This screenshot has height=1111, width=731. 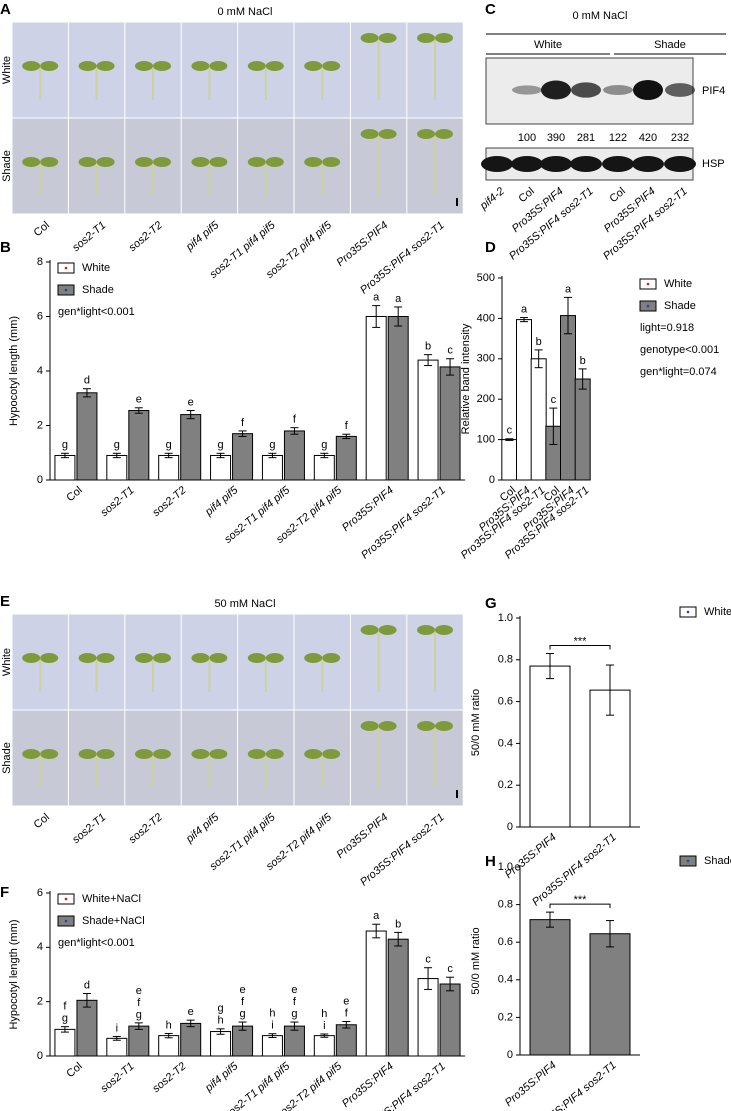 What do you see at coordinates (505, 660) in the screenshot?
I see `y-tick-label: 0.8` at bounding box center [505, 660].